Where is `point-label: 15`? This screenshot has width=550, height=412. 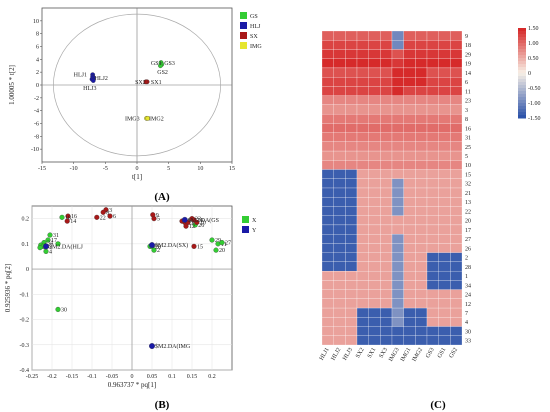 point-label: 15 is located at coordinates (200, 247).